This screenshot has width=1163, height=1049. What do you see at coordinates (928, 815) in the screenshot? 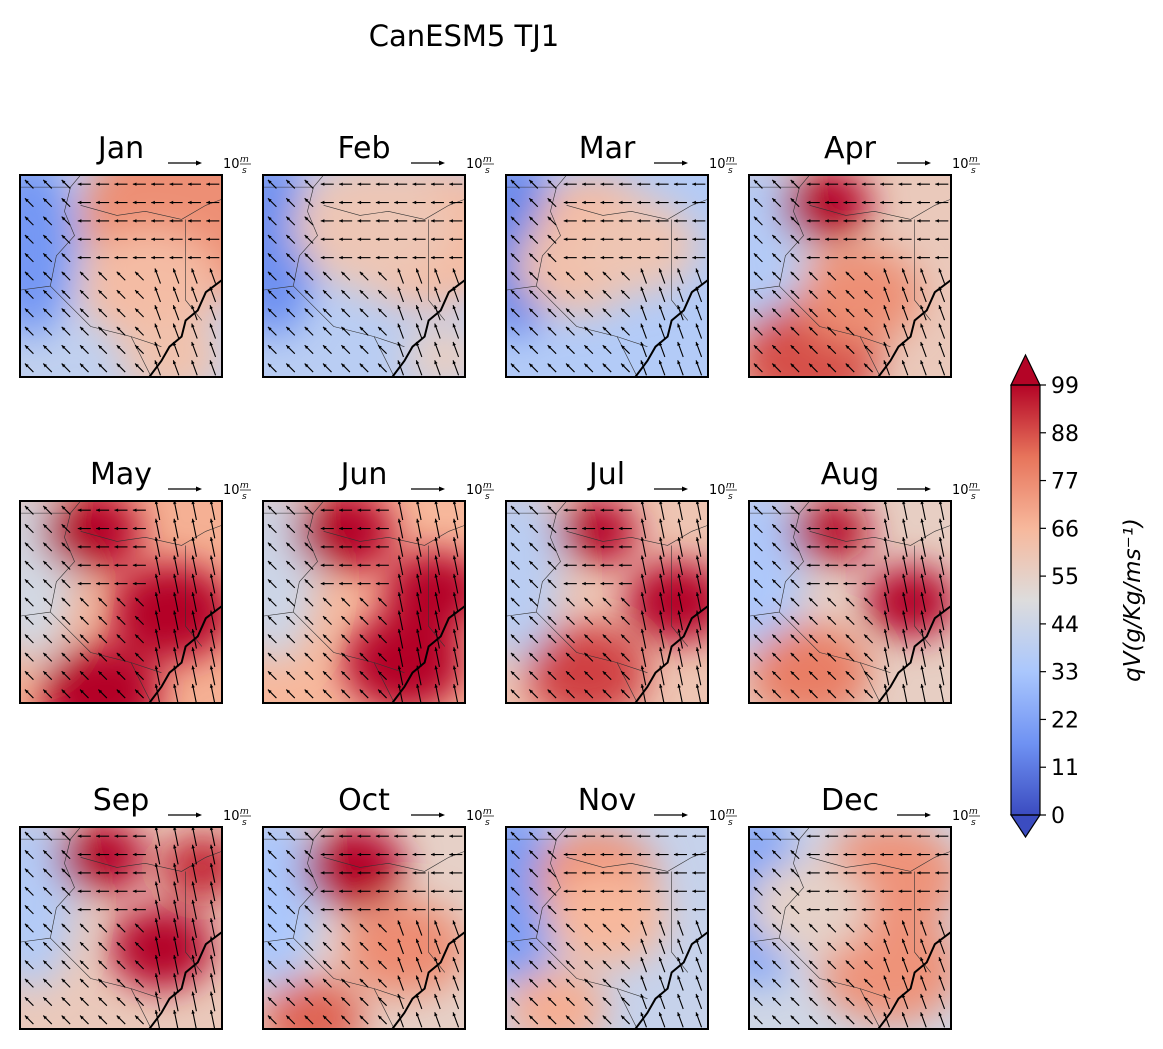
I see `reference-arrow-head` at bounding box center [928, 815].